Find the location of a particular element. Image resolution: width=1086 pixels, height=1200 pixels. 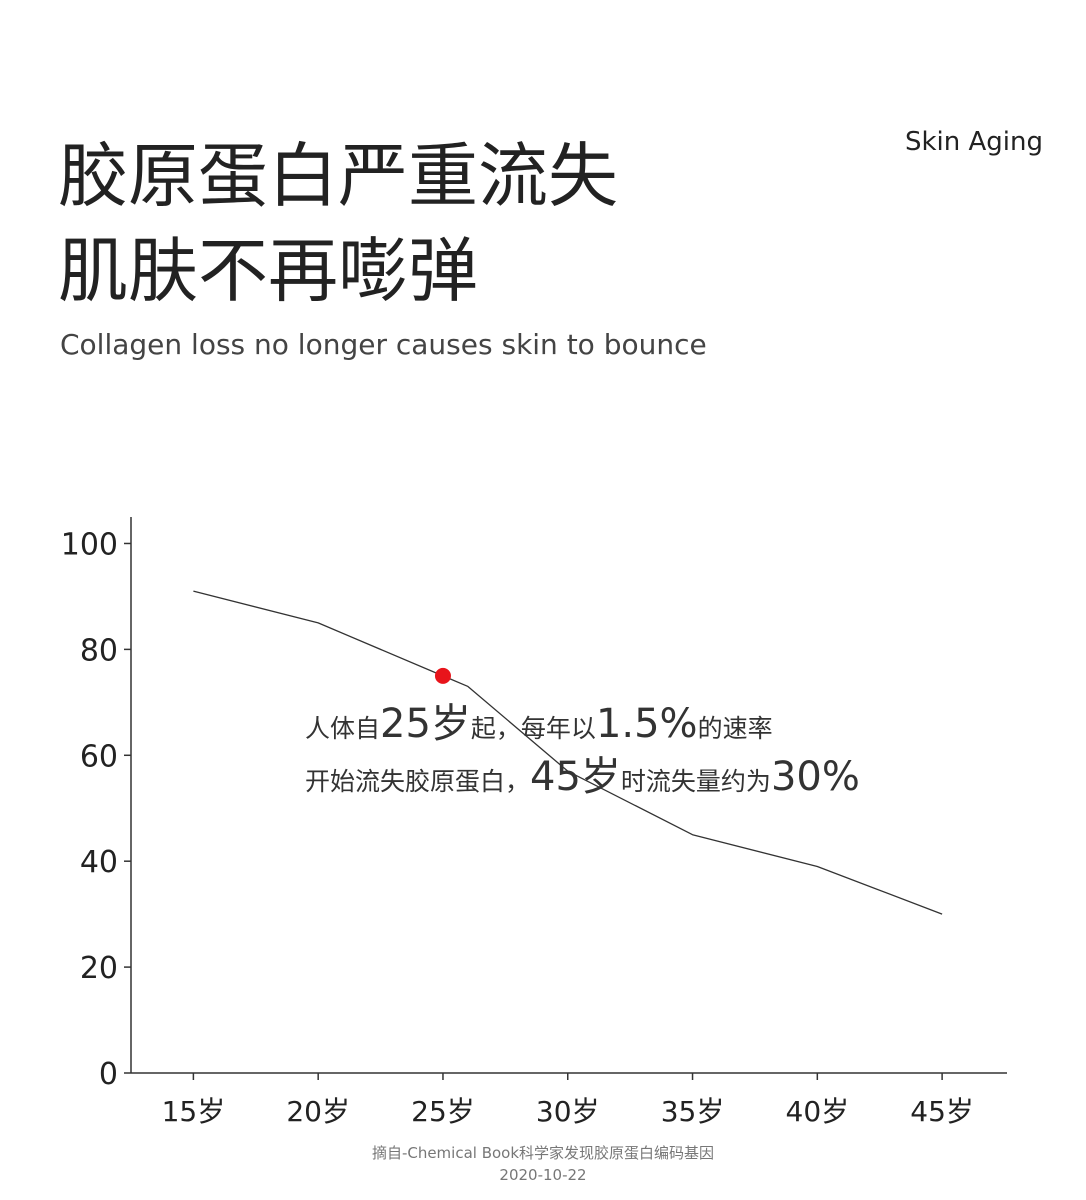

y-tick-label: 100 is located at coordinates (89, 544).